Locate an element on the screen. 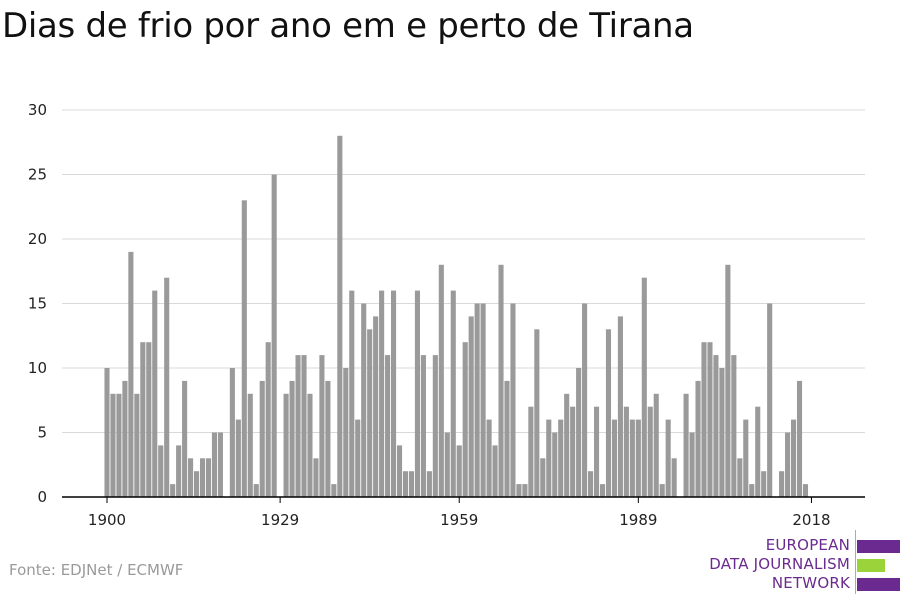 The height and width of the screenshot is (600, 900). logo-line-3: NETWORK is located at coordinates (810, 583).